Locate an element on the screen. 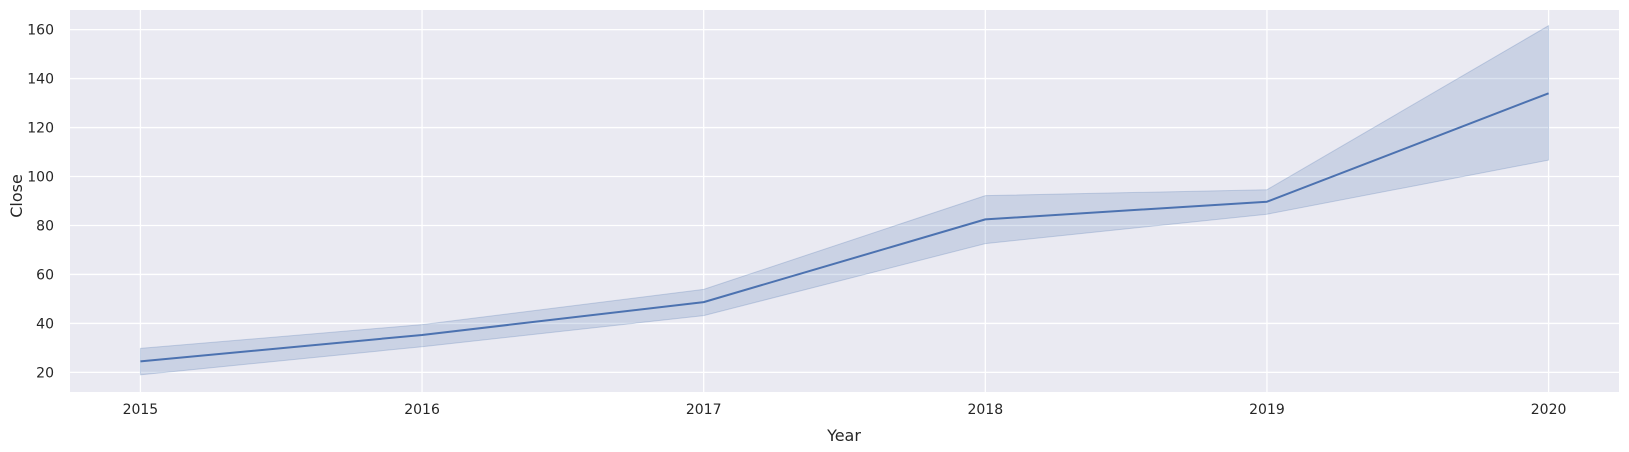 Image resolution: width=1629 pixels, height=452 pixels. y-tick-label: 160 is located at coordinates (40, 31).